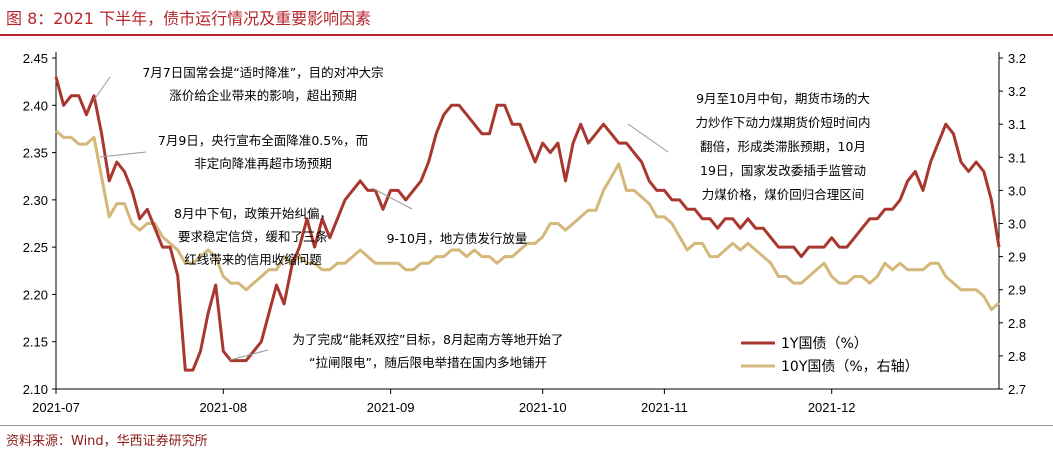 This screenshot has height=455, width=1053. Describe the element at coordinates (189, 18) in the screenshot. I see `page-title: 图 8：2021 下半年，债市运行情况及重要影响因素` at that location.